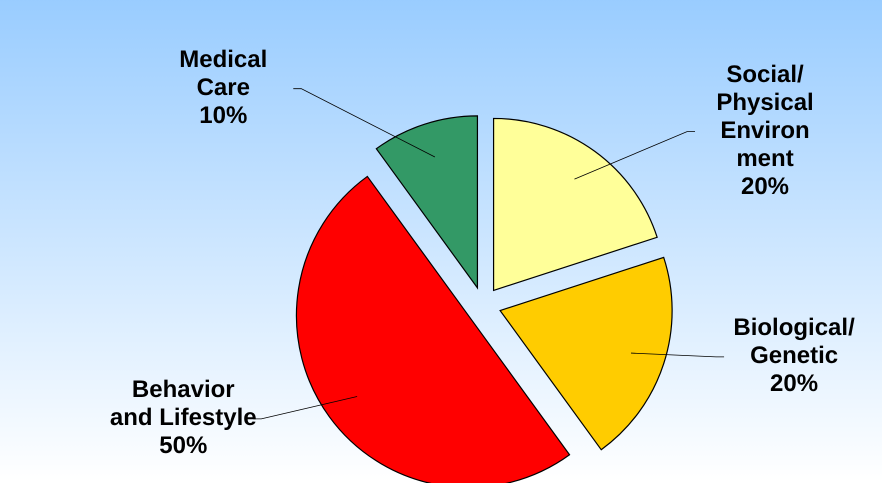 The image size is (882, 483). I want to click on slice-label: Biological/ Genetic, so click(794, 342).